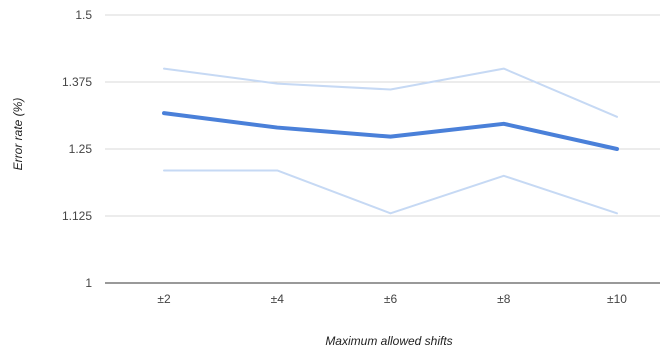  Describe the element at coordinates (390, 192) in the screenshot. I see `series-line-lower-bound` at that location.